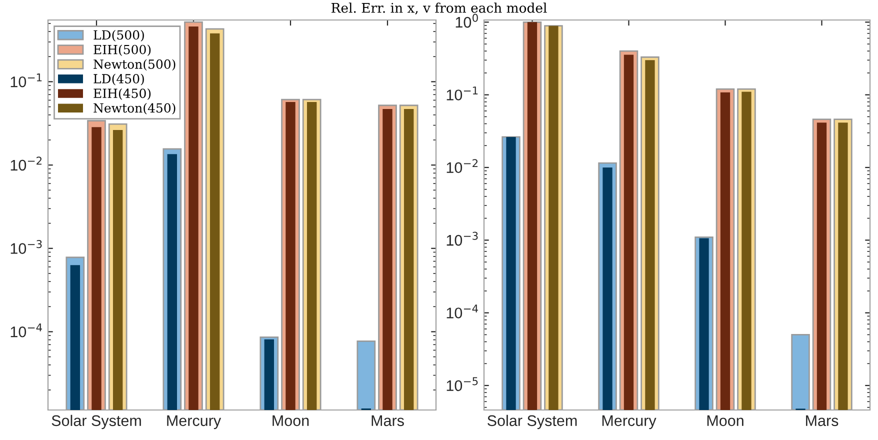  I want to click on legend-label: LD(500), so click(119, 36).